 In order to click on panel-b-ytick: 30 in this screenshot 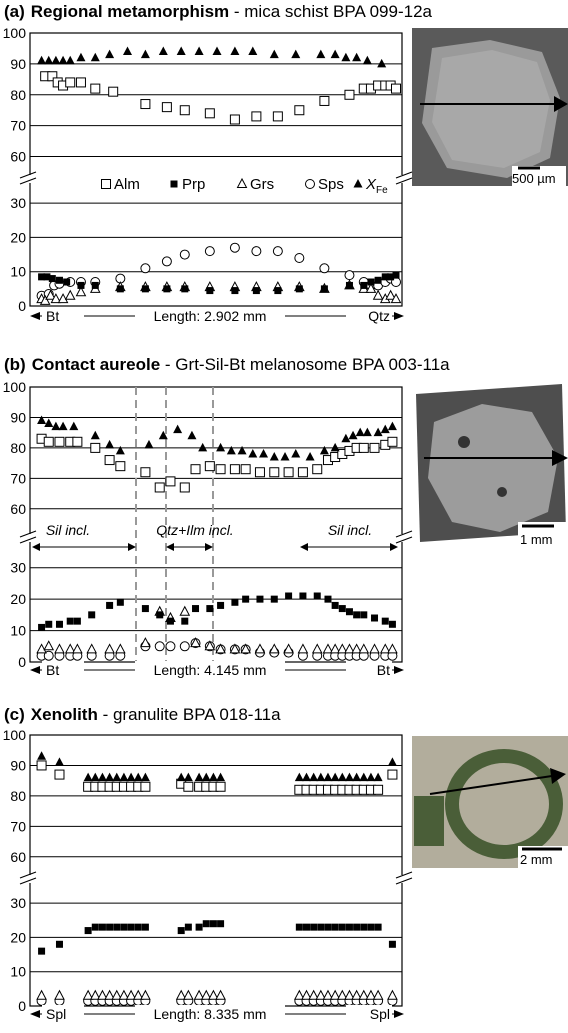, I will do `click(18, 568)`.